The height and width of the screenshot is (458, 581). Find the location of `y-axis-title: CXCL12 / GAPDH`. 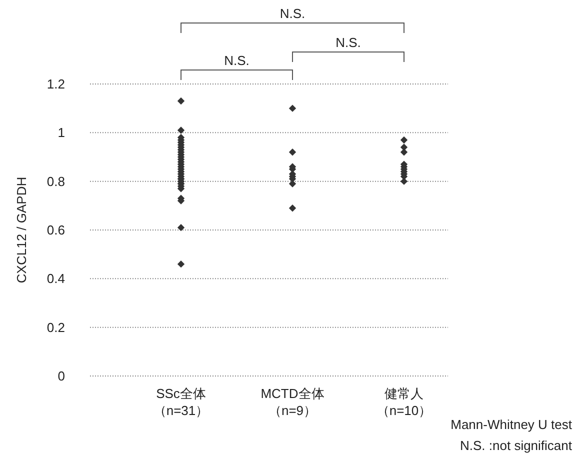

y-axis-title: CXCL12 / GAPDH is located at coordinates (21, 230).